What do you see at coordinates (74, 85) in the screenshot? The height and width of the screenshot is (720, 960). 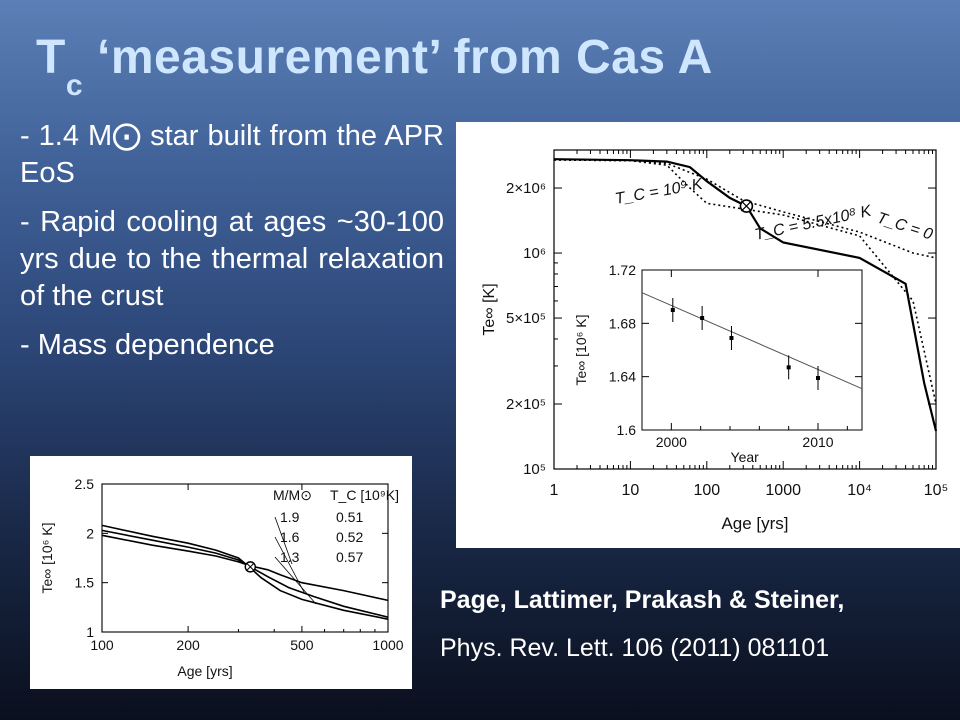 I see `title-subscript: c` at bounding box center [74, 85].